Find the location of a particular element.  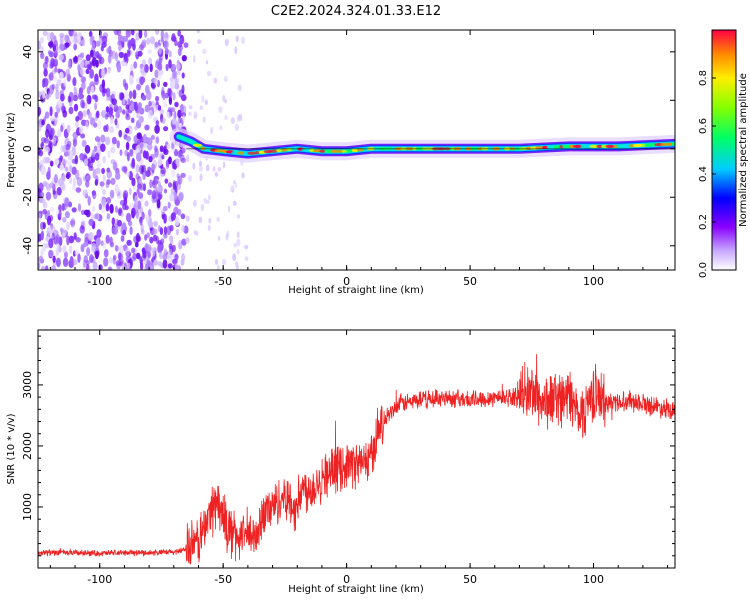

heatmap-ytick-label: -40 is located at coordinates (27, 246).